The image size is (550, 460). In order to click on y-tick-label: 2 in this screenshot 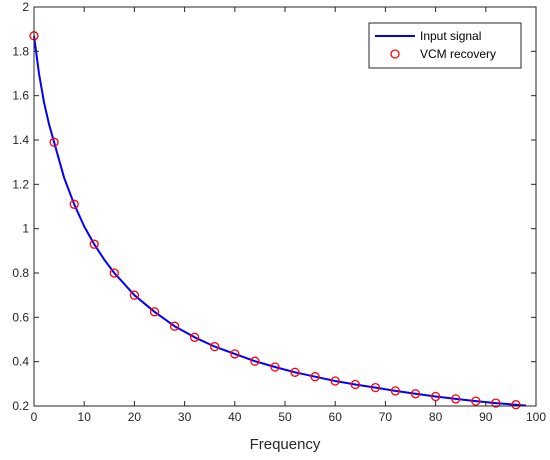, I will do `click(25, 7)`.